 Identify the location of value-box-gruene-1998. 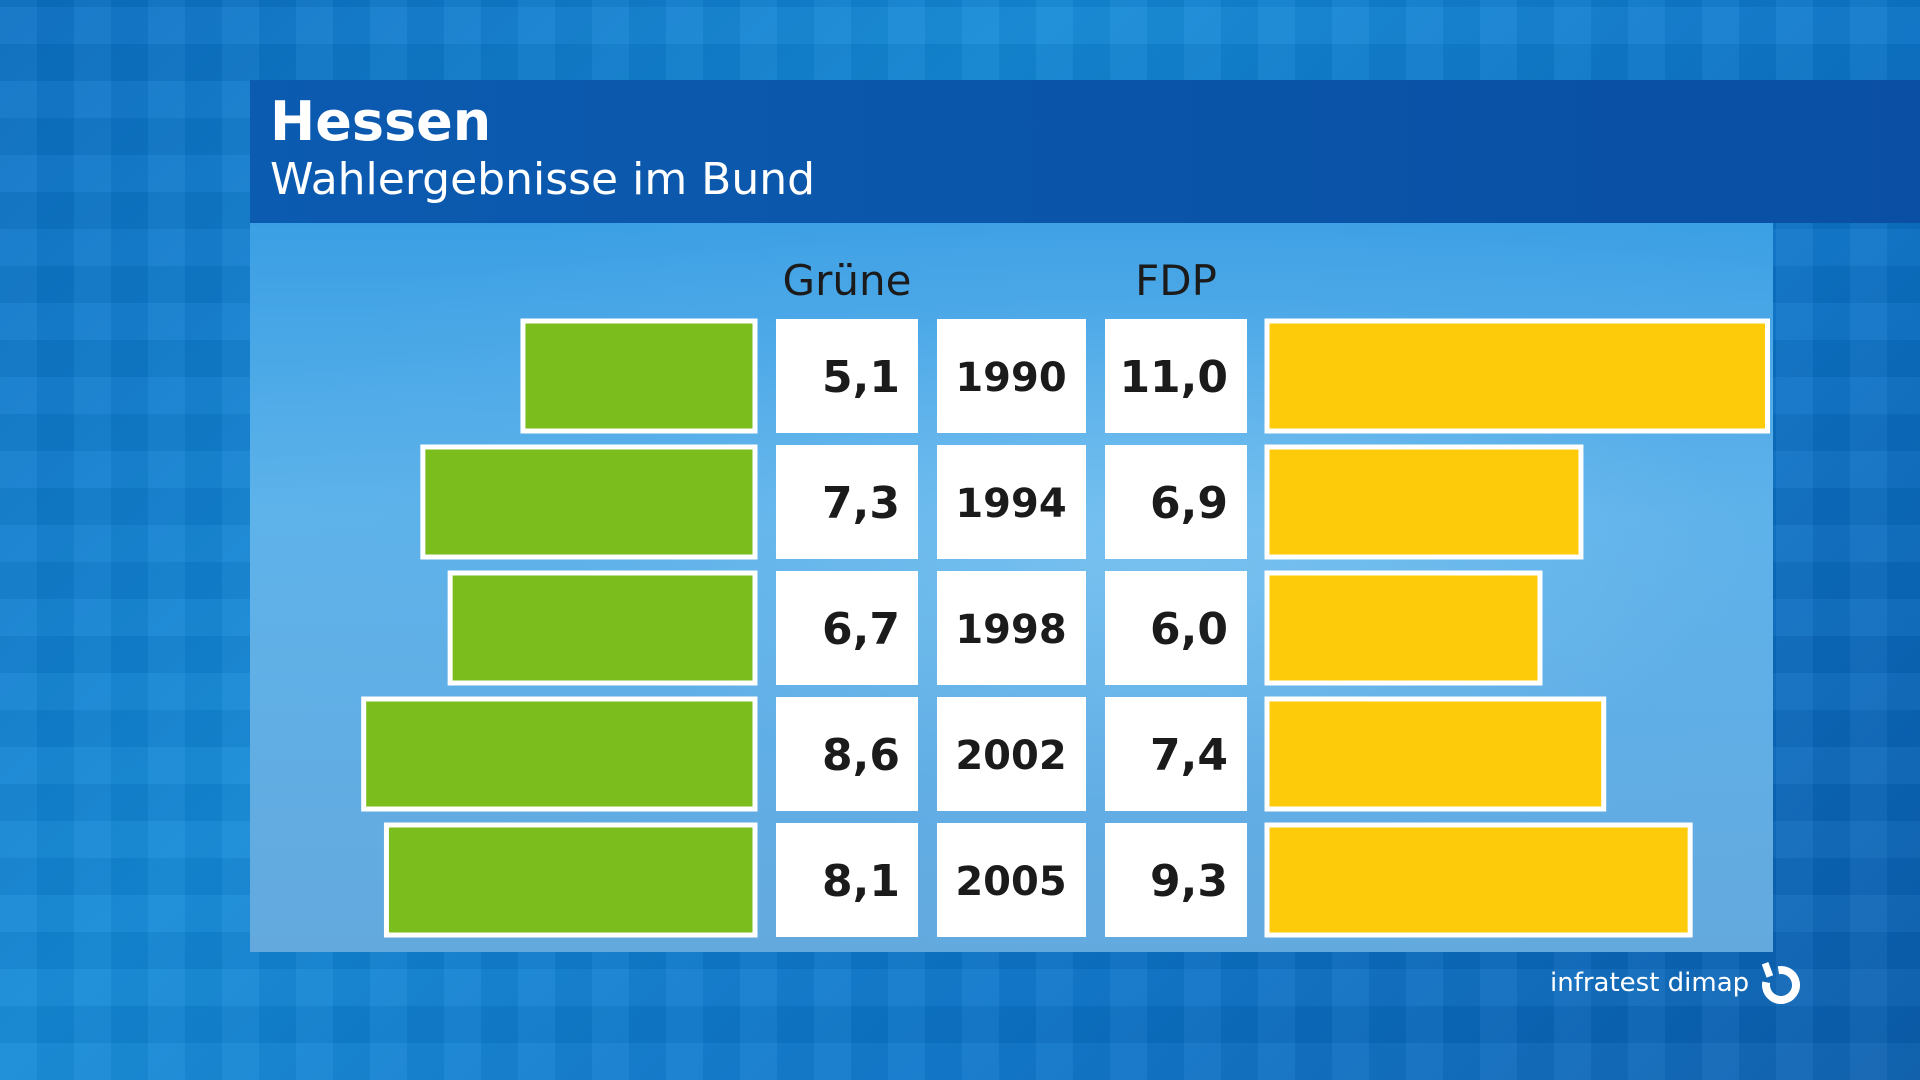
(847, 628).